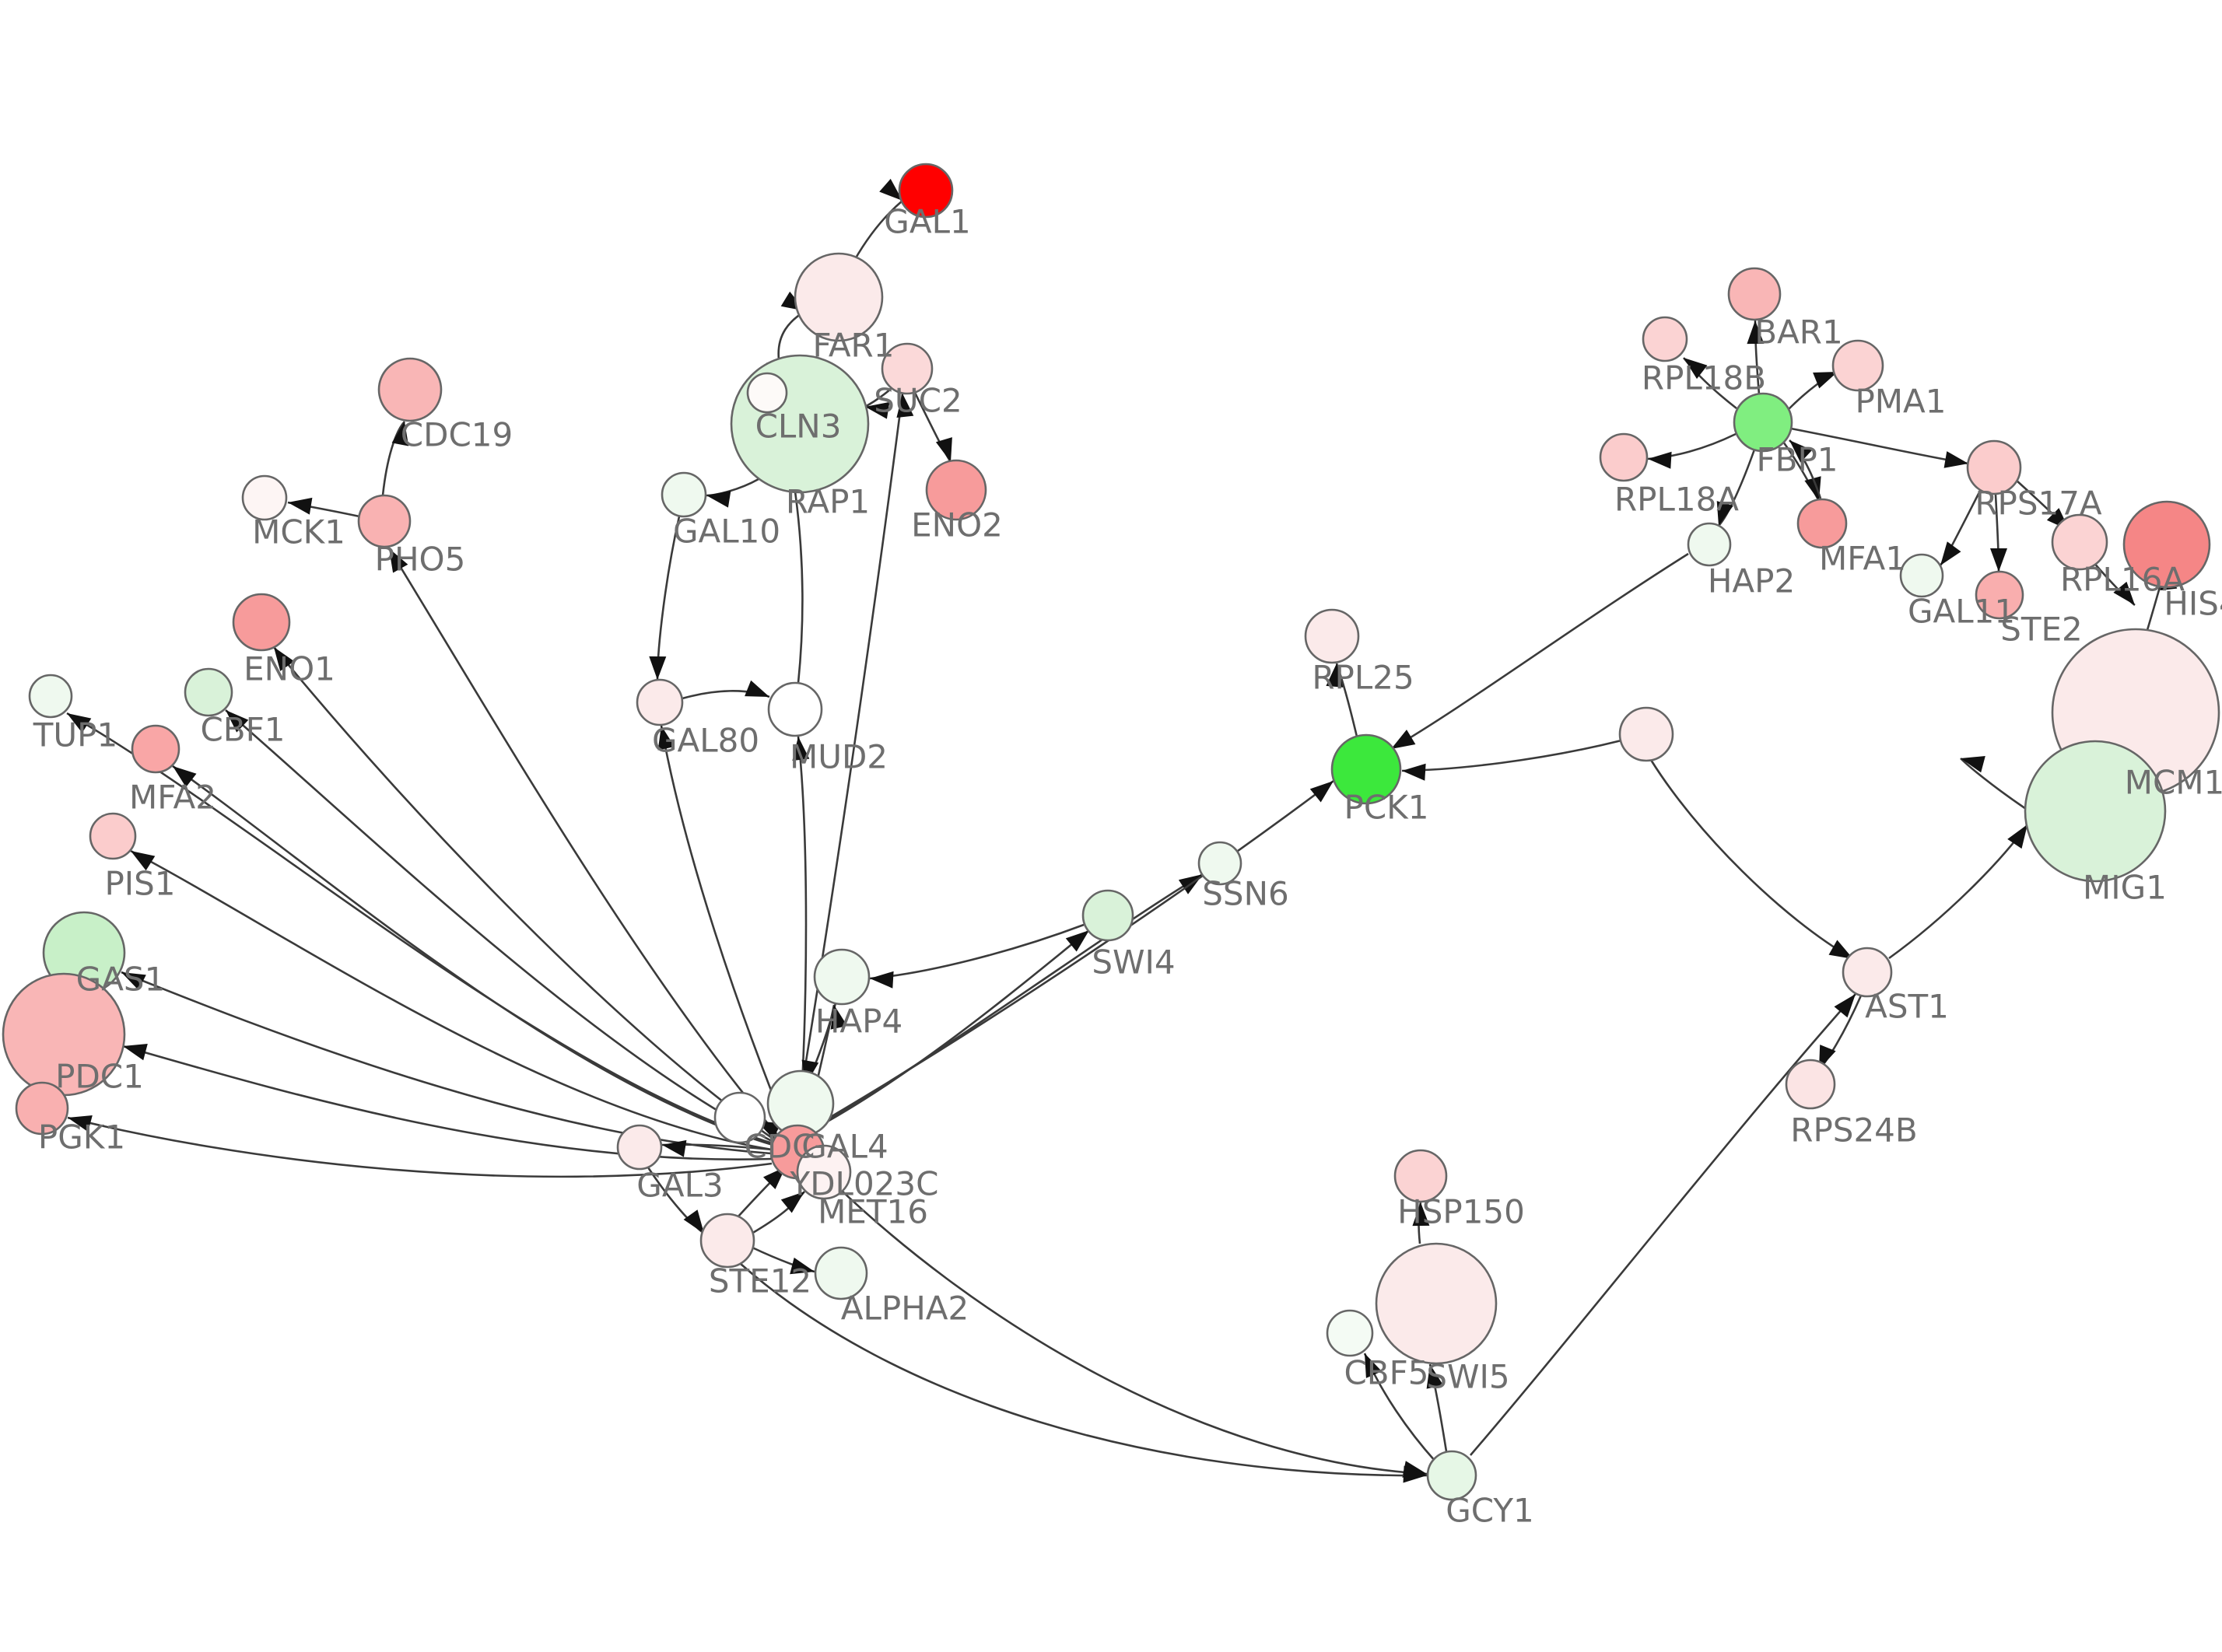 The height and width of the screenshot is (1652, 2222). Describe the element at coordinates (410, 390) in the screenshot. I see `node-cdc19` at that location.